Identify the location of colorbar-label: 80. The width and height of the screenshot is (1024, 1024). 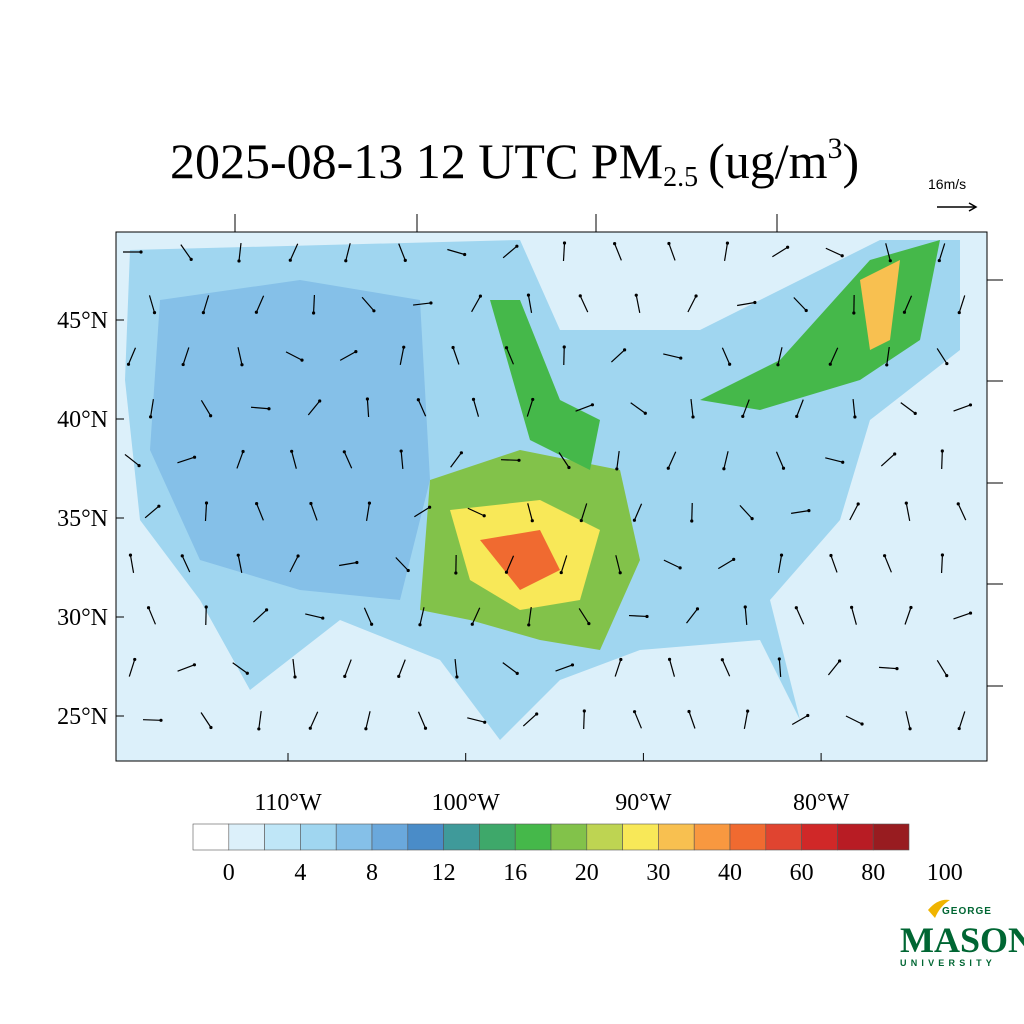
(873, 873).